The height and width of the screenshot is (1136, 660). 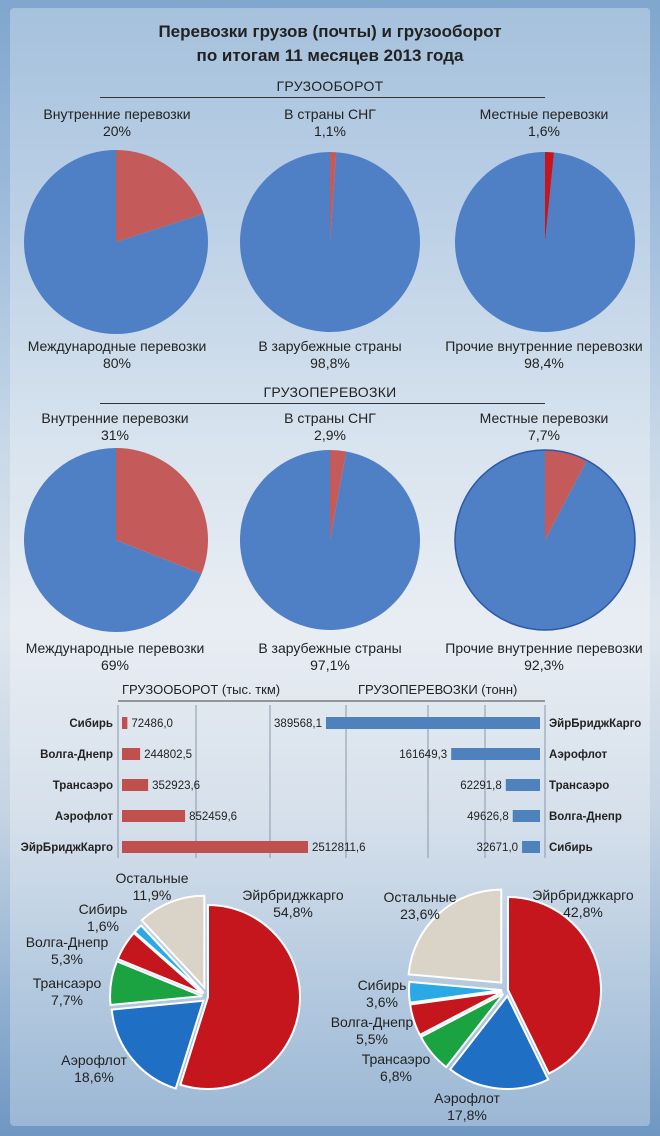 I want to click on value-text: 69%, so click(x=115, y=665).